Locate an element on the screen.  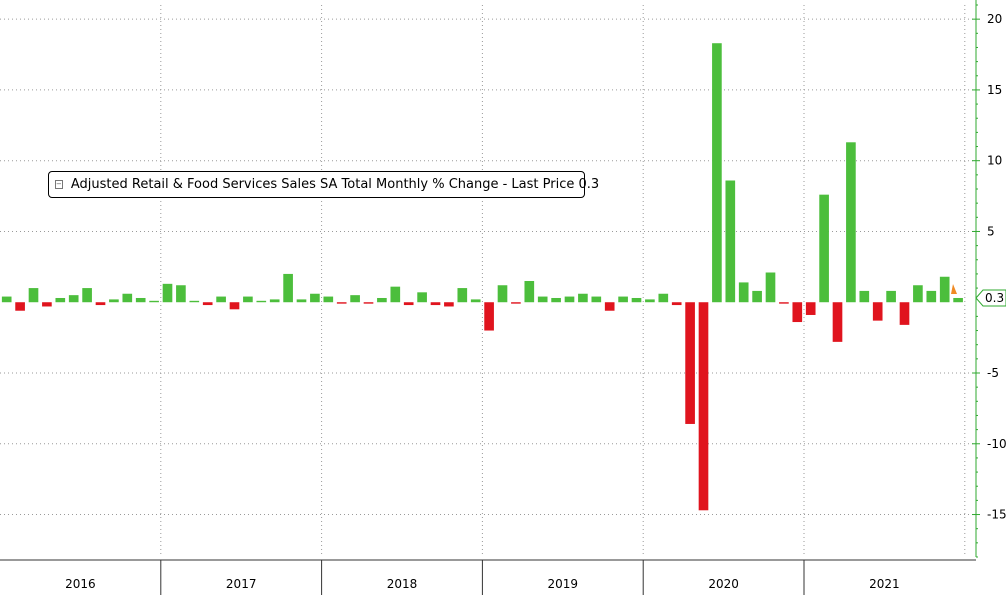
y-tick-label: 10 is located at coordinates (994, 161).